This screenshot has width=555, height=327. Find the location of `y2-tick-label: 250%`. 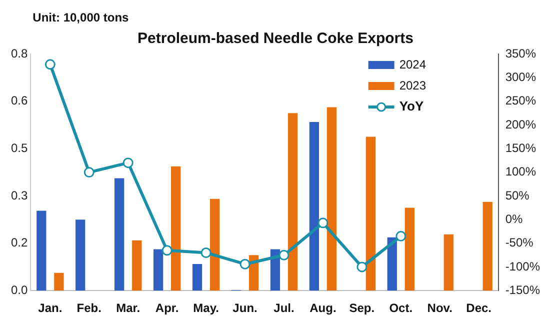

y2-tick-label: 250% is located at coordinates (520, 101).